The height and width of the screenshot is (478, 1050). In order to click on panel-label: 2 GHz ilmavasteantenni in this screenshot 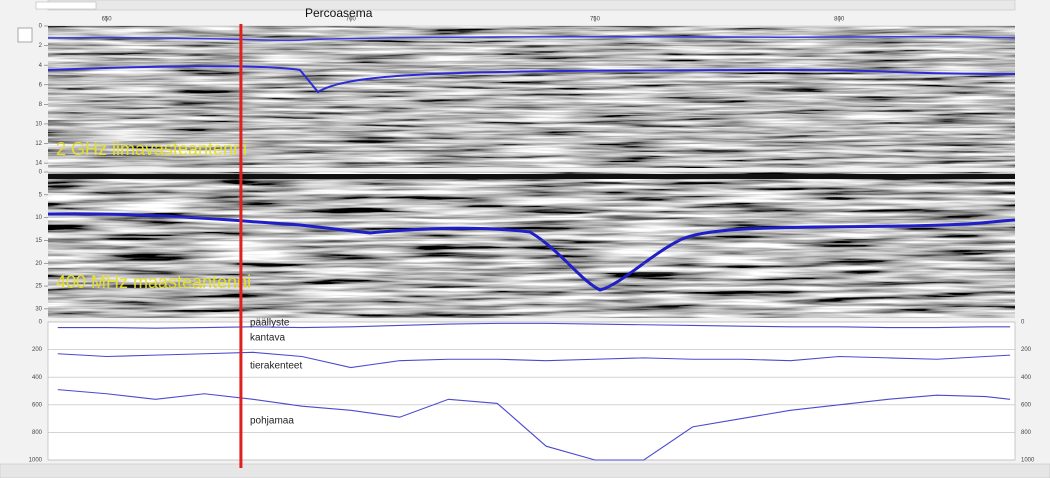, I will do `click(151, 149)`.